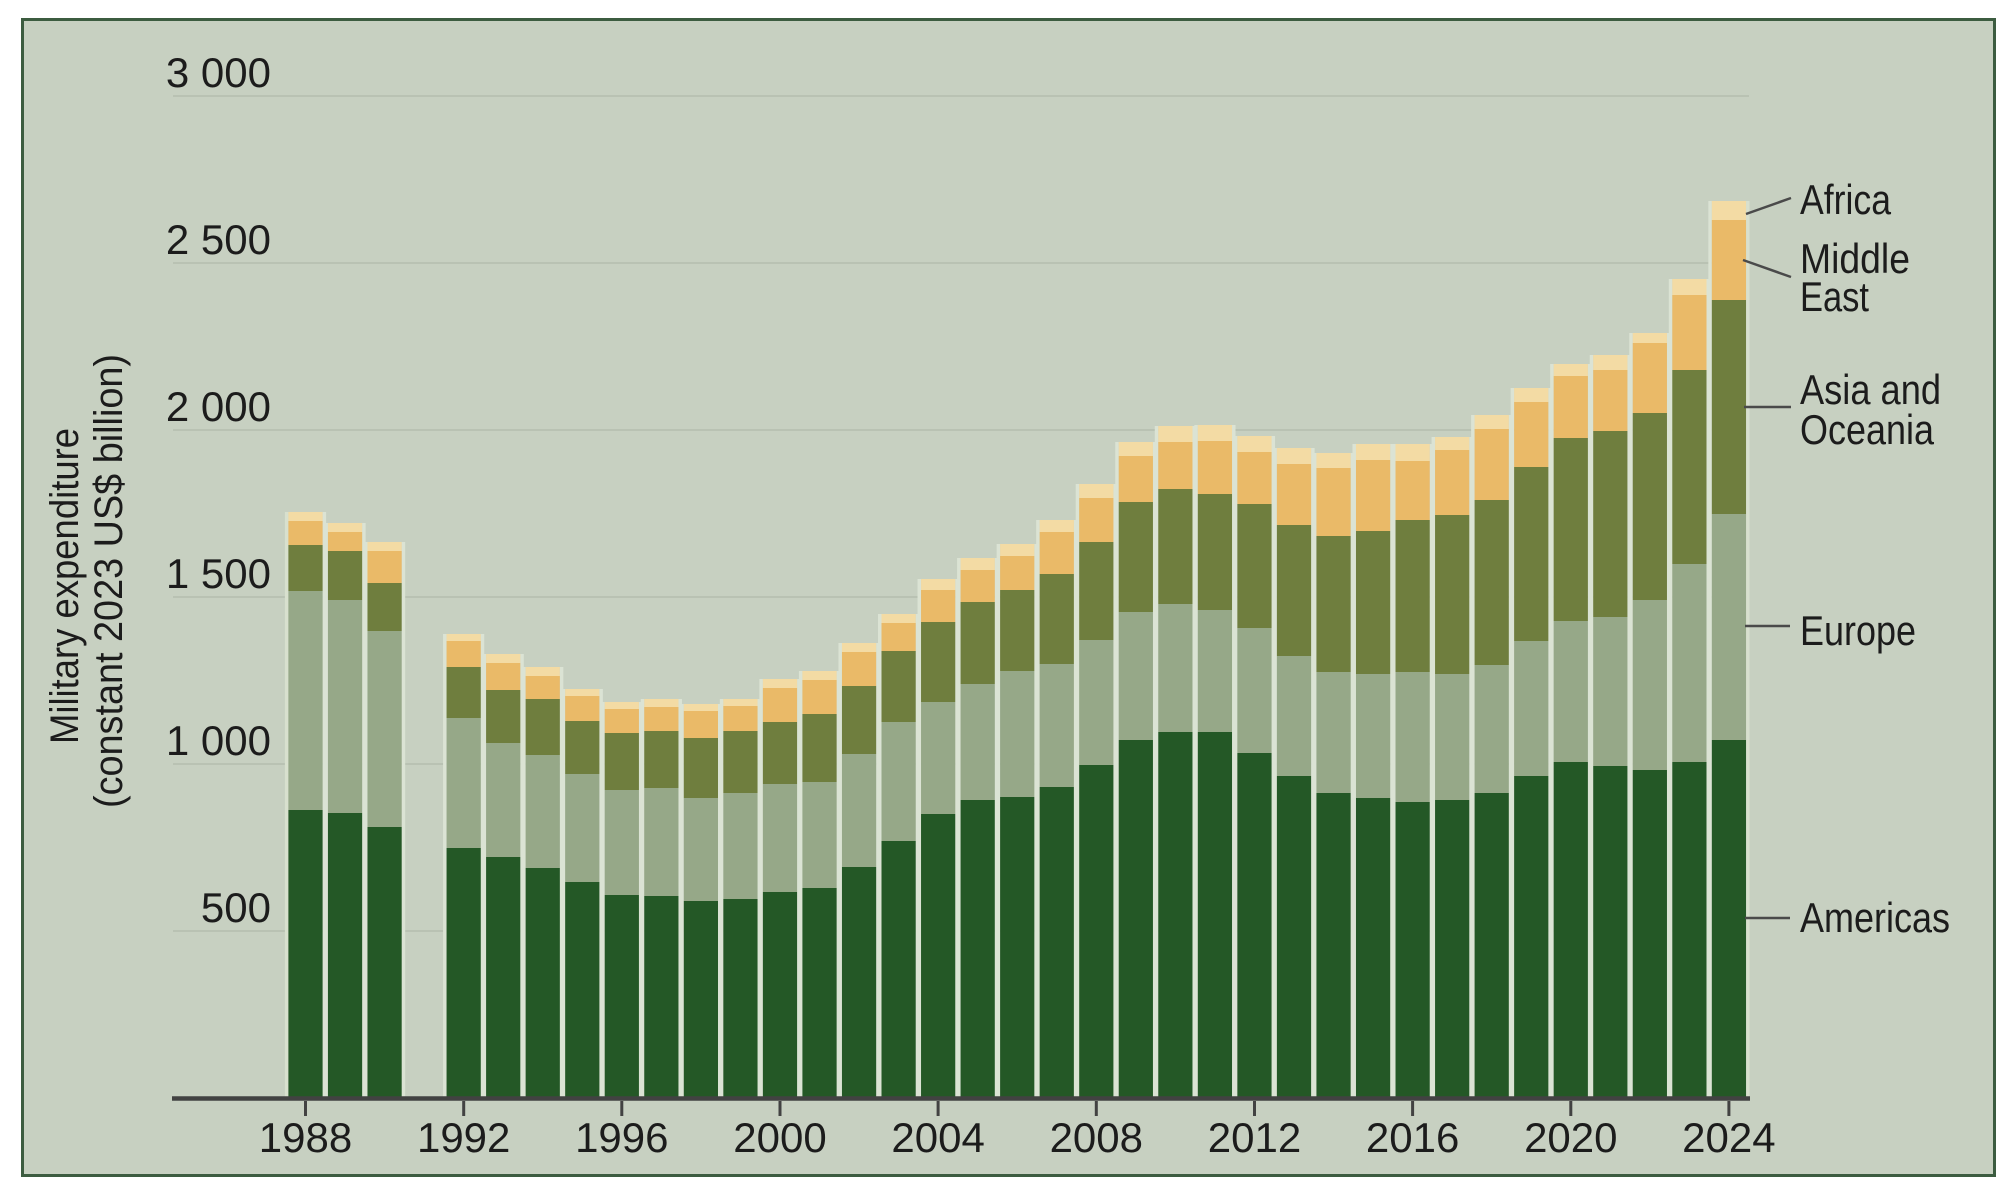  I want to click on svg-text: Military expenditure, so click(65, 586).